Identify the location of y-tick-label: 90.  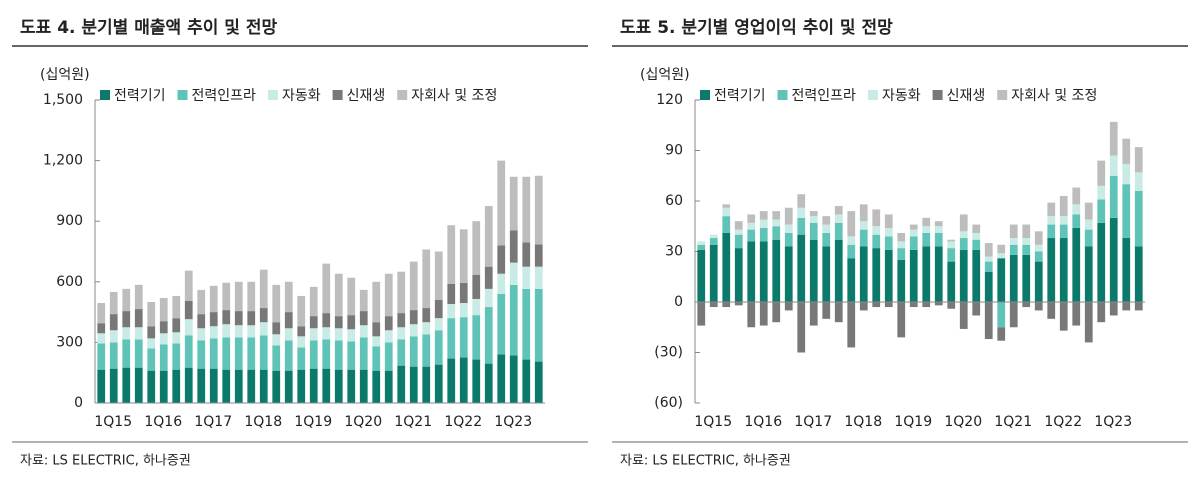
(674, 151).